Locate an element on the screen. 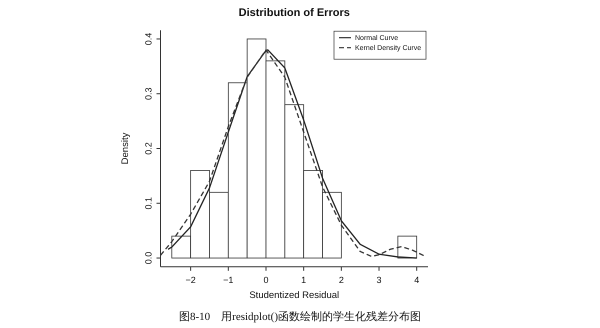  x-tick-label: −1 is located at coordinates (228, 279).